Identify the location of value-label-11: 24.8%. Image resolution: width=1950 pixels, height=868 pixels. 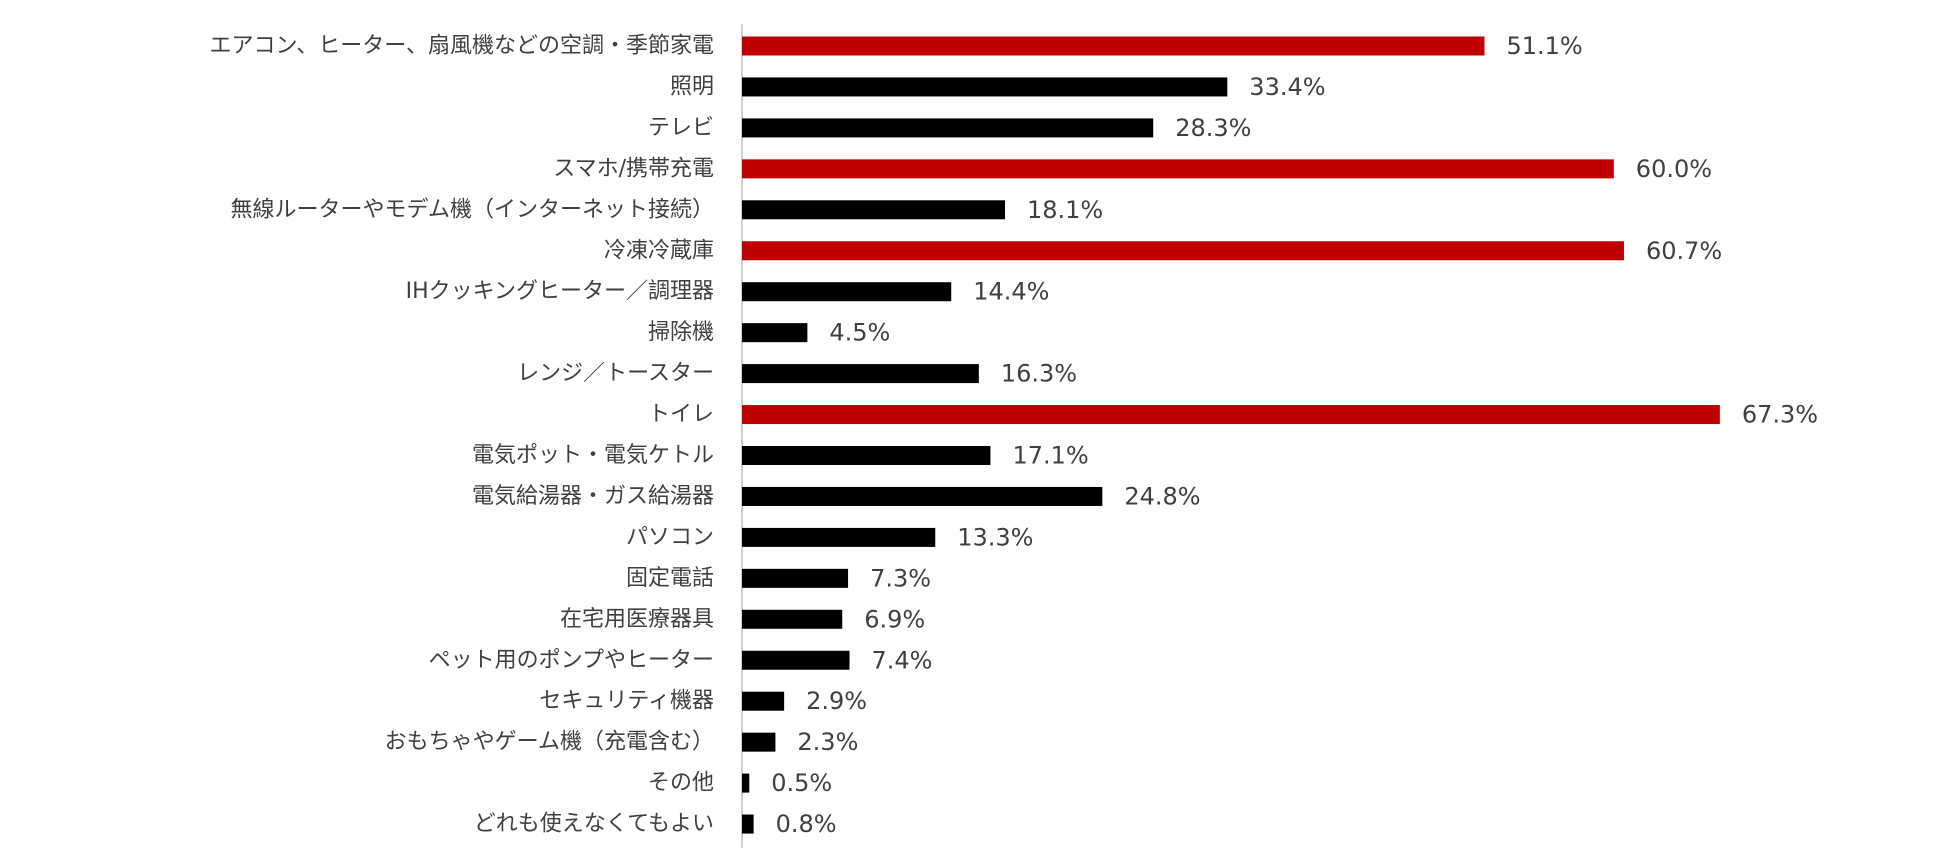
(1162, 496).